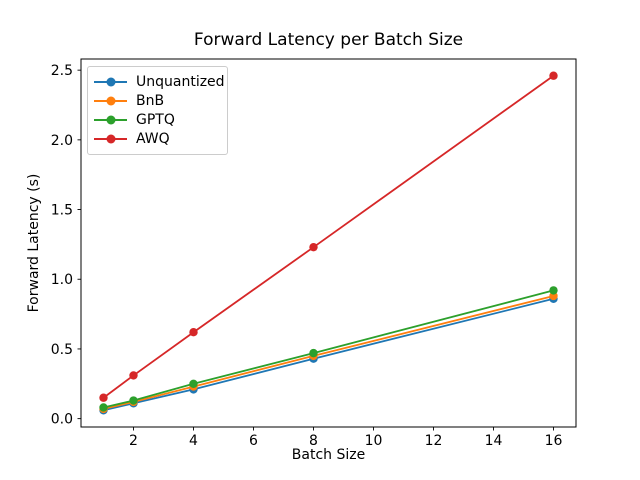 Image resolution: width=640 pixels, height=480 pixels. I want to click on x-tick-label: 8, so click(313, 441).